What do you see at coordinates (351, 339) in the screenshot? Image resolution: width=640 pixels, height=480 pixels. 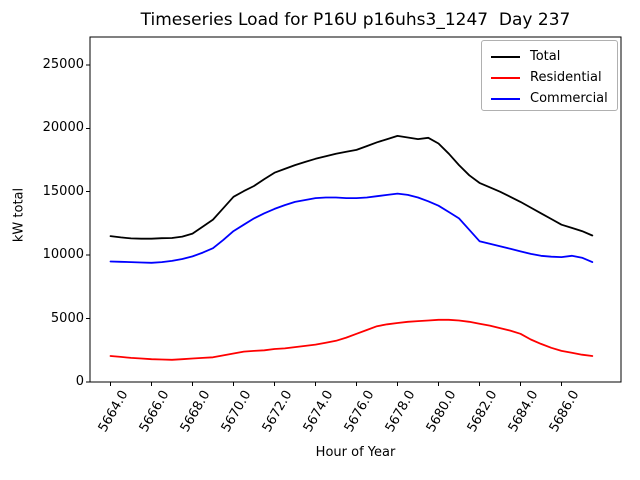 I see `series-line-residential` at bounding box center [351, 339].